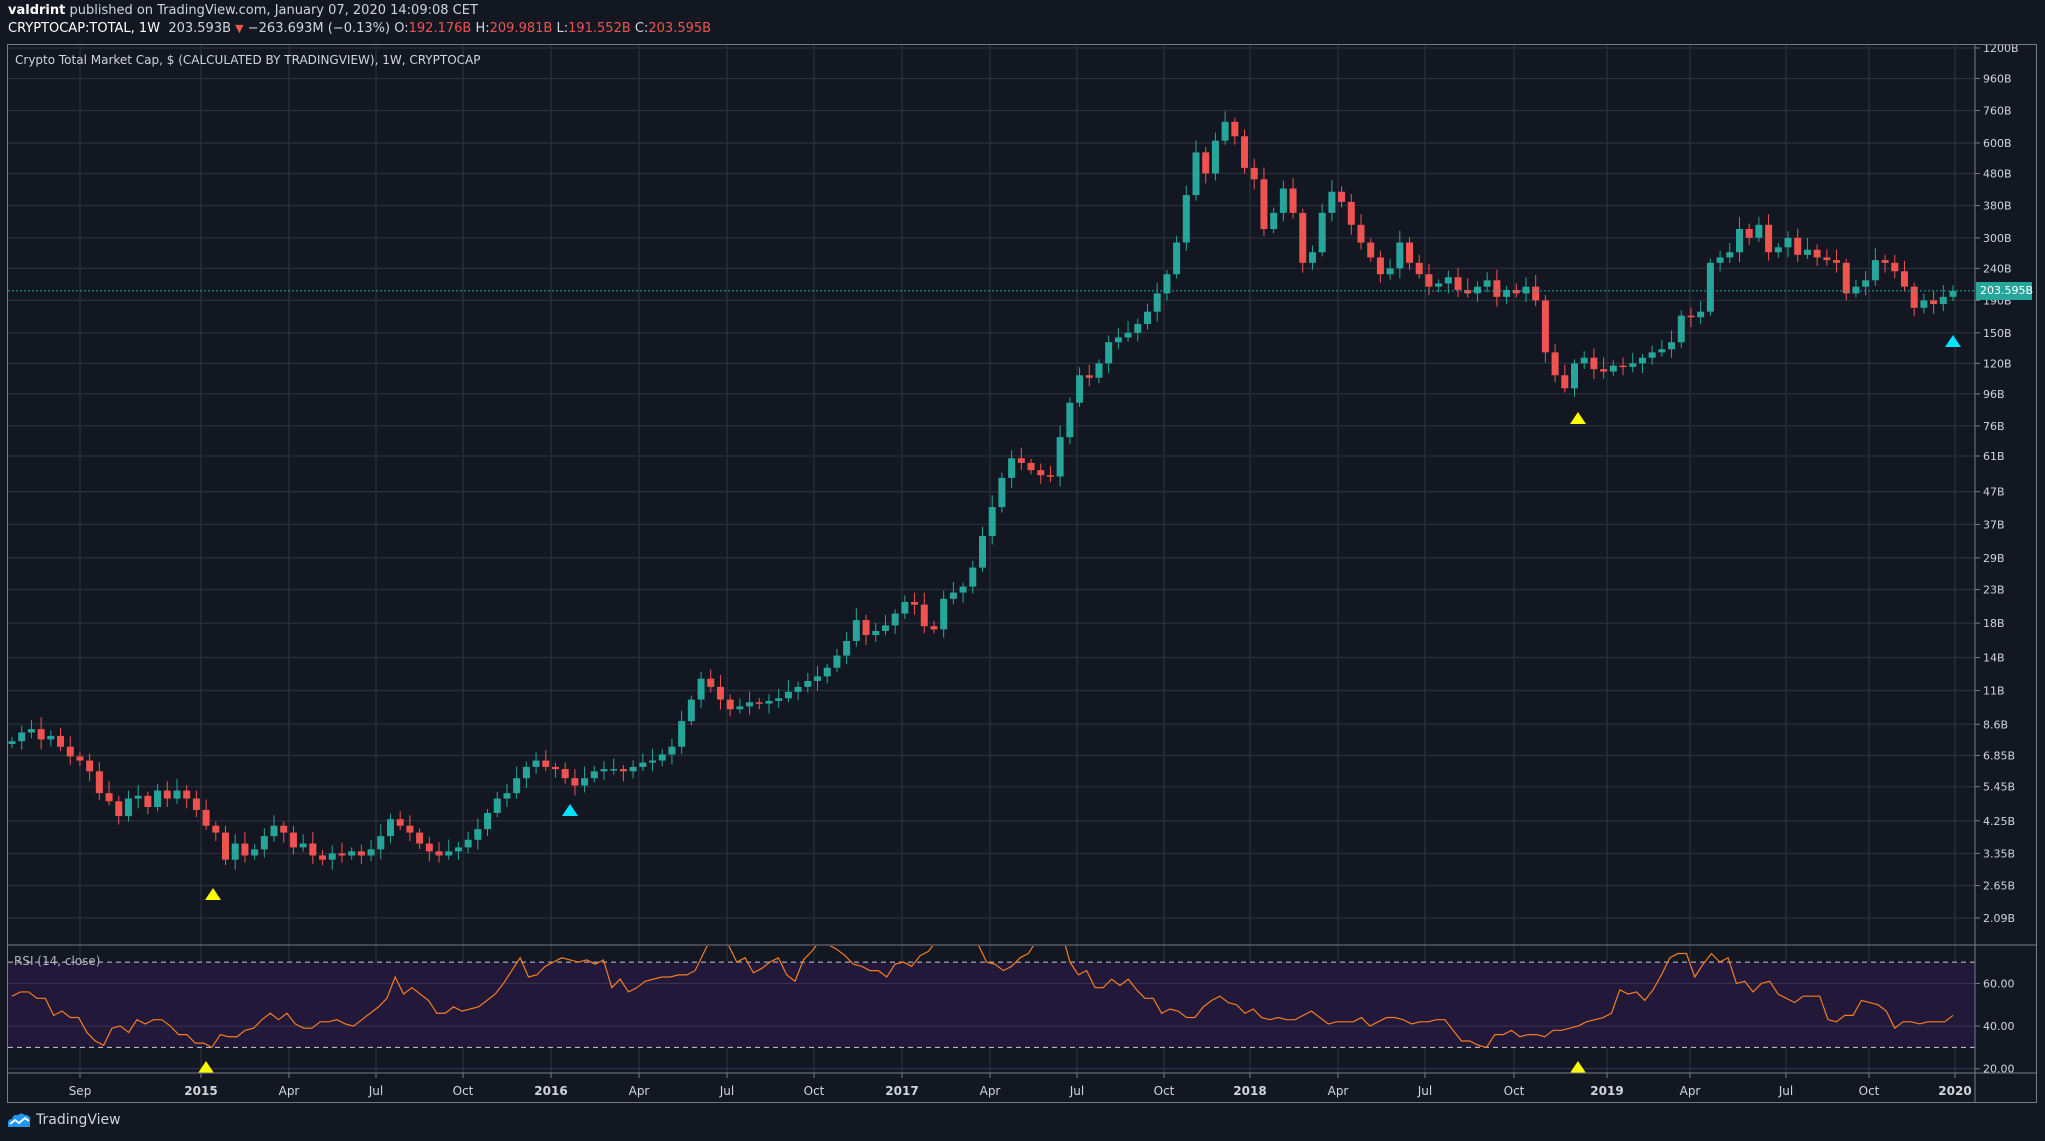  I want to click on price-axis-label: 29B, so click(1994, 558).